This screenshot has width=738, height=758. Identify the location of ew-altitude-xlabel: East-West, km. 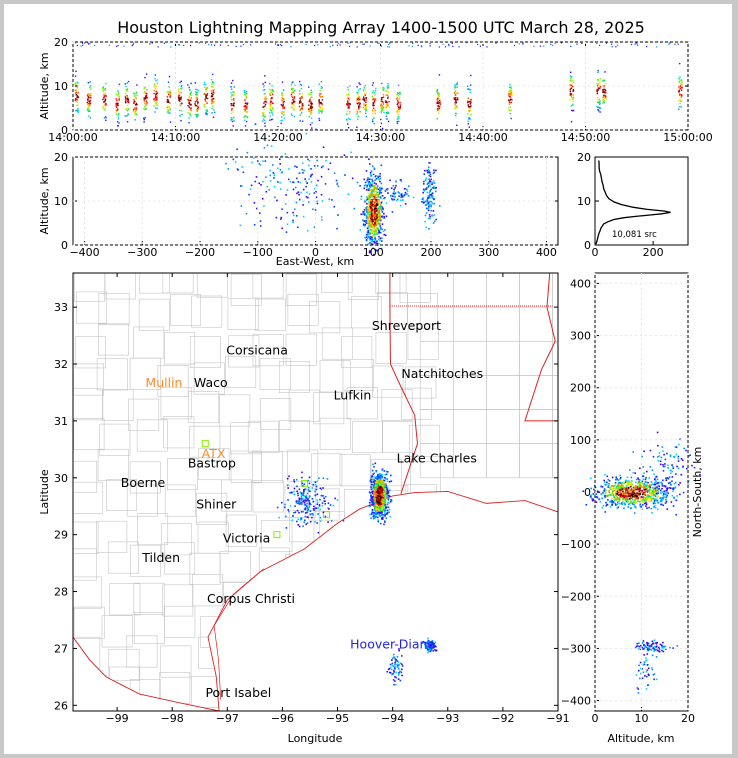
(315, 261).